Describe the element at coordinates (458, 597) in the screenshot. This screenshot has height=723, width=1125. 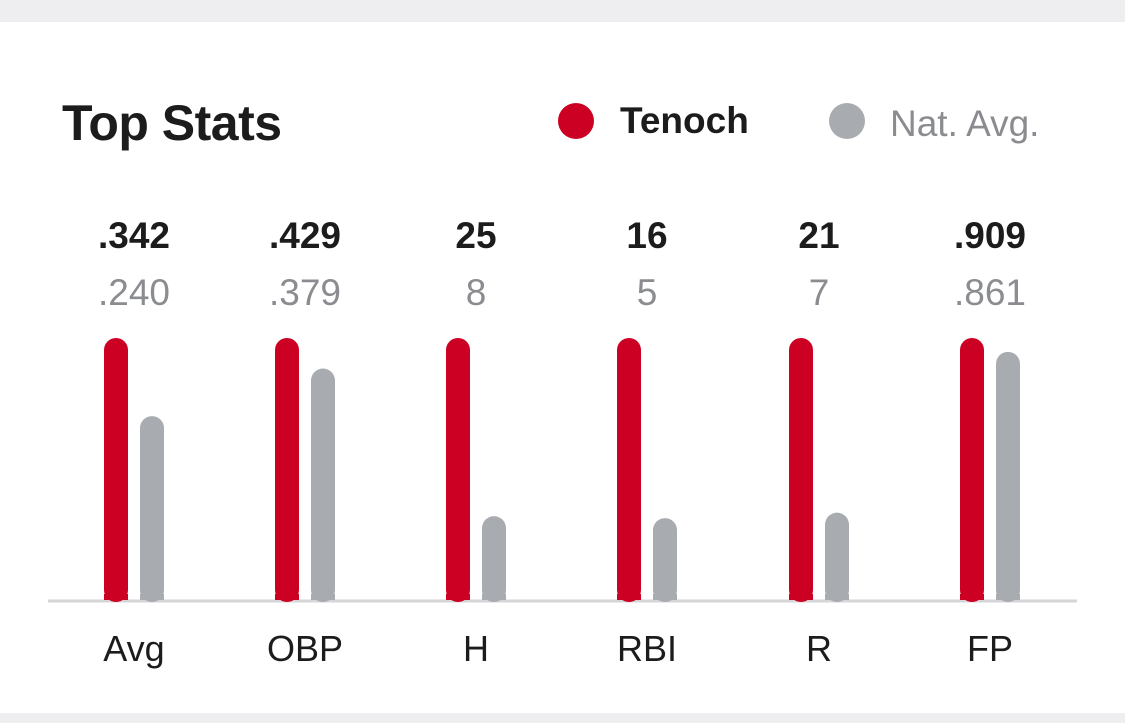
I see `bar-player-base-h` at that location.